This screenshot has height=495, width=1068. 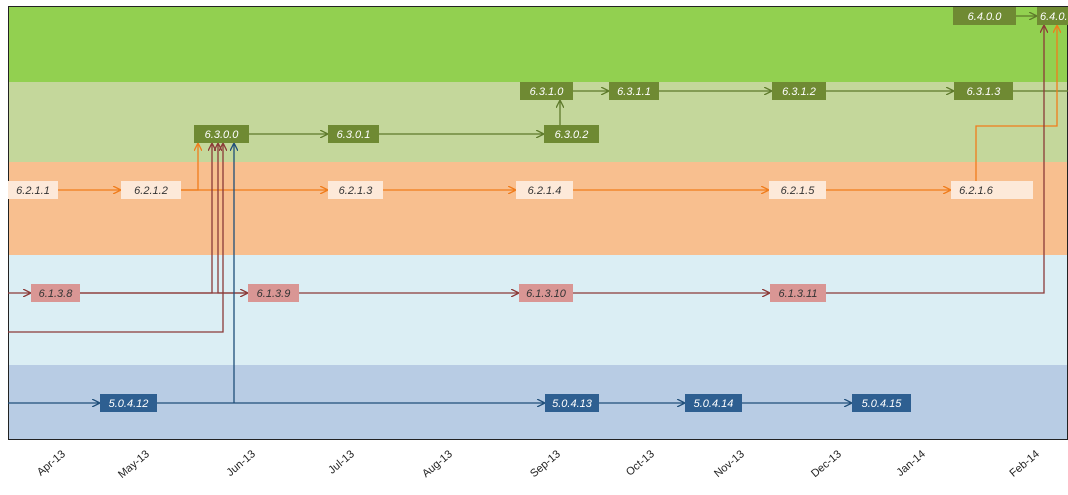 I want to click on svg-text: 6.1.3.9, so click(x=274, y=294).